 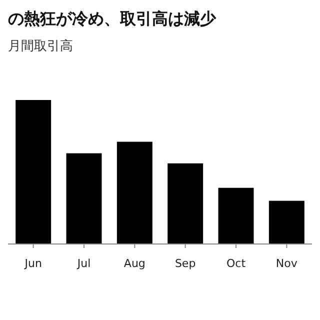 I want to click on x-tick-label: Aug, so click(x=135, y=263).